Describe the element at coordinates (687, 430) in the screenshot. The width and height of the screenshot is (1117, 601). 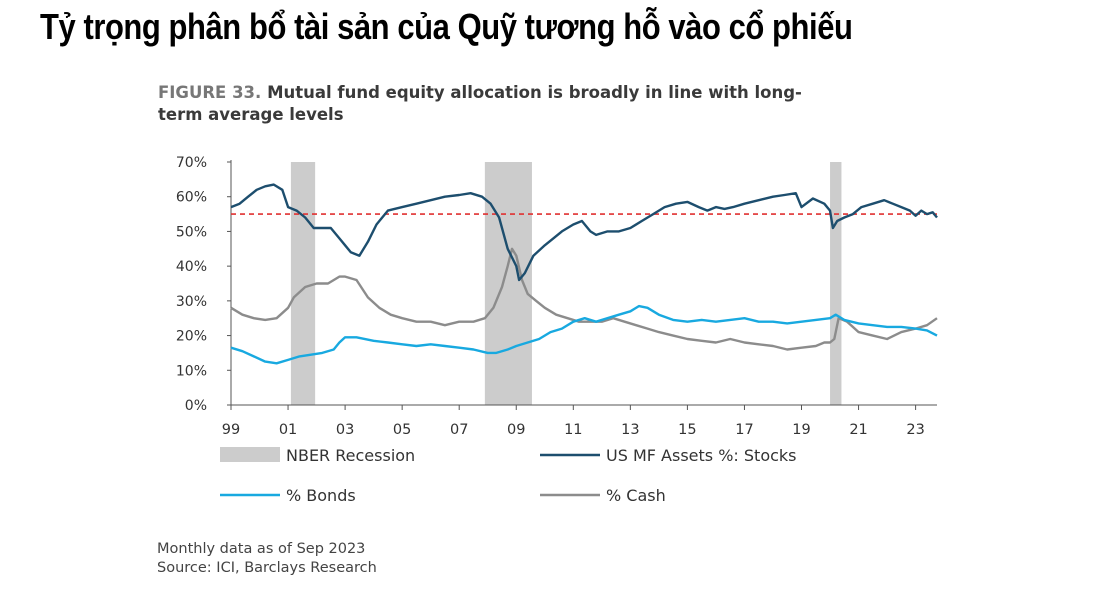
I see `x-tick-label: 15` at that location.